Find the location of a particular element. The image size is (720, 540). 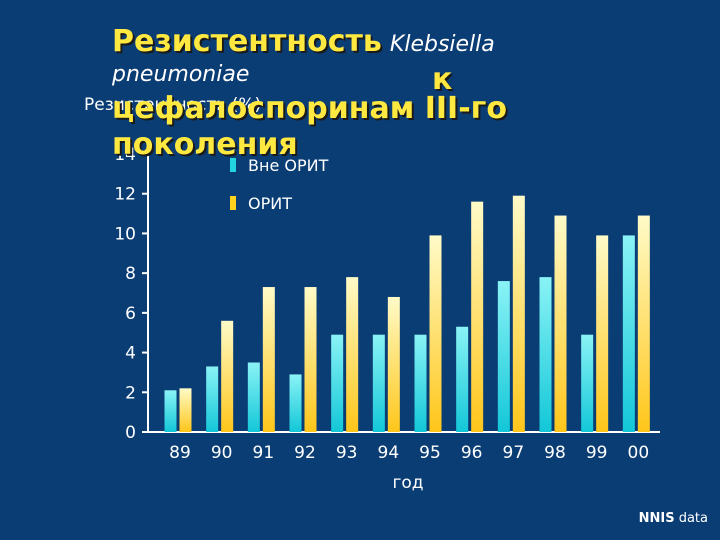

y-tick-label: 4 is located at coordinates (130, 354).